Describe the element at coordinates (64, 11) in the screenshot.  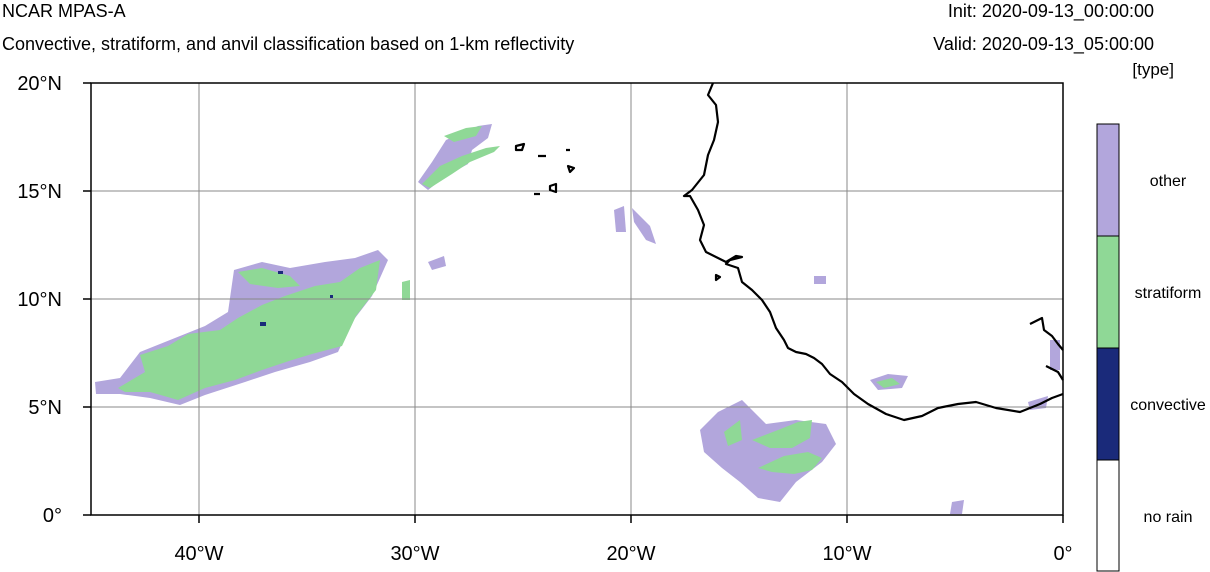
I see `map-title: NCAR MPAS-A` at that location.